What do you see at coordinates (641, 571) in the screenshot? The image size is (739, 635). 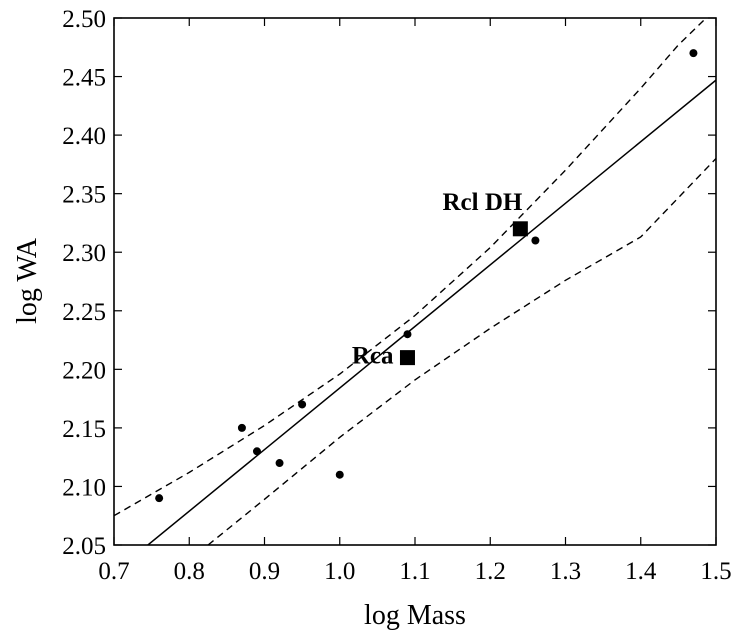 I see `x-tick-label: 1.4` at bounding box center [641, 571].